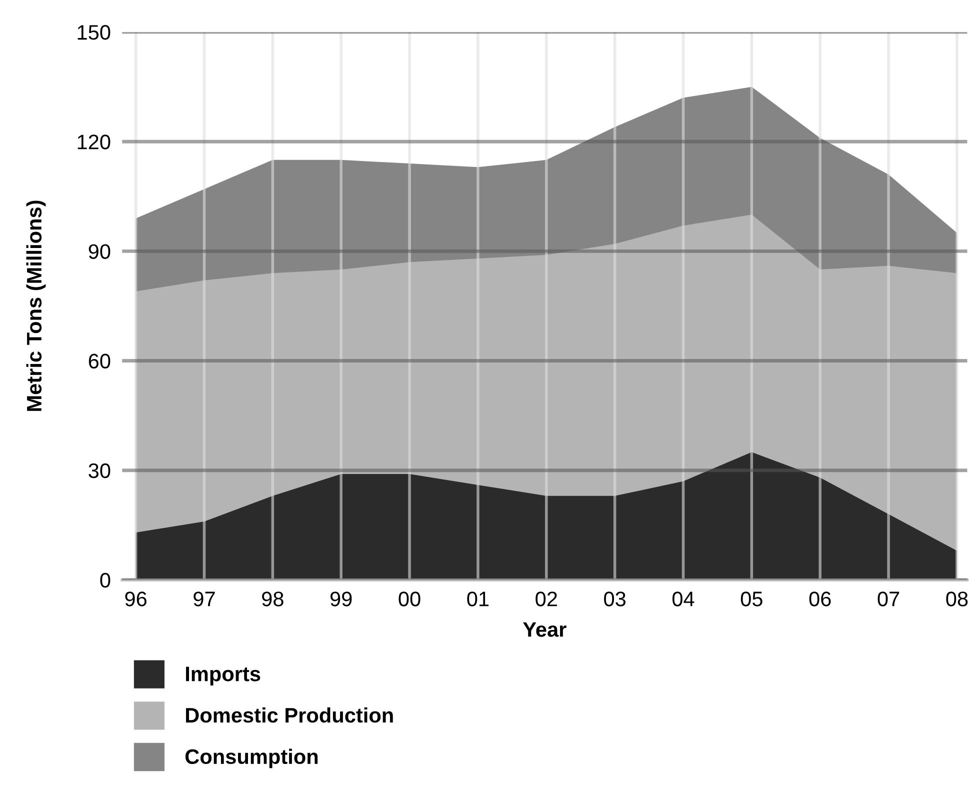 The width and height of the screenshot is (977, 801). Describe the element at coordinates (957, 599) in the screenshot. I see `x-tick-label: 08` at that location.